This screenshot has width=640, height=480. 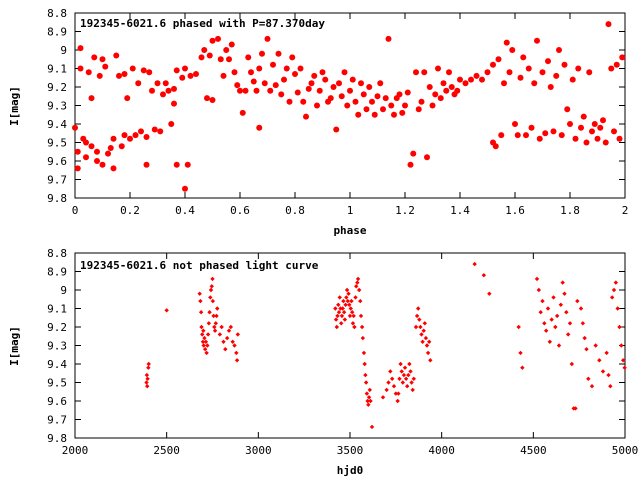 I want to click on unphased-ytick-label: 9, so click(x=63, y=290).